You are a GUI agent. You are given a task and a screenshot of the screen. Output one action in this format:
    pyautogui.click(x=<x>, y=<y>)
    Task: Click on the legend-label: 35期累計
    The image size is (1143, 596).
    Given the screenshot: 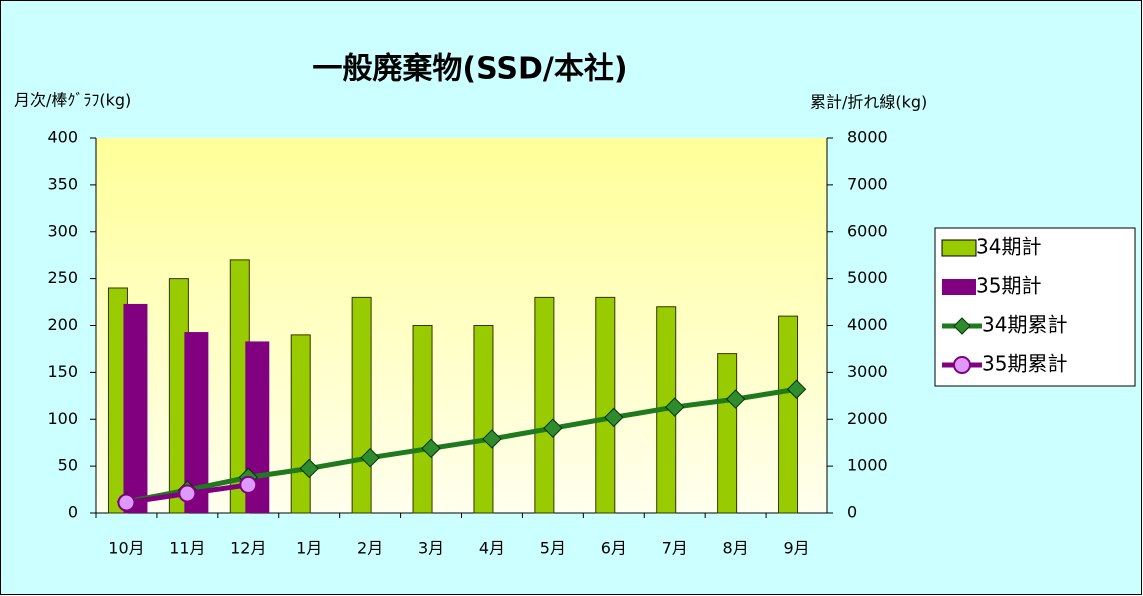 What is the action you would take?
    pyautogui.click(x=1024, y=364)
    